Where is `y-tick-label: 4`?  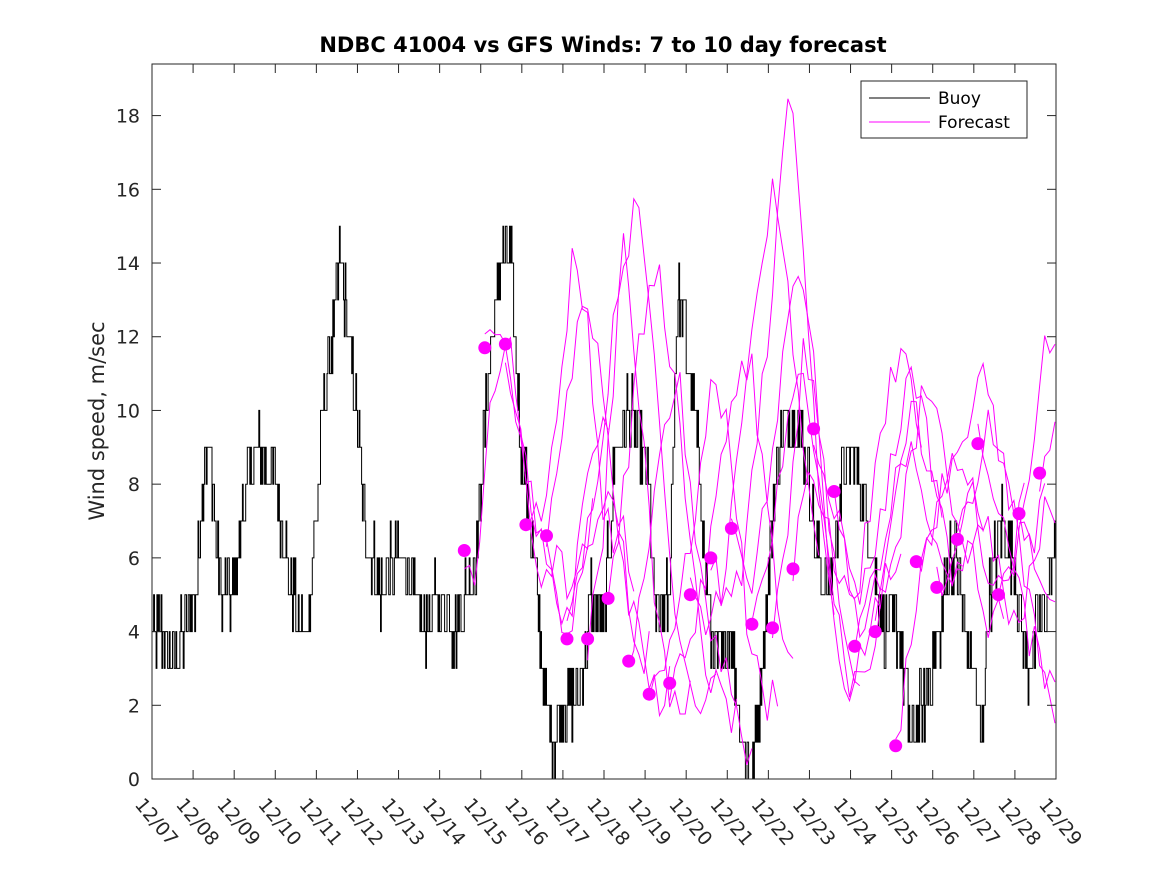 y-tick-label: 4 is located at coordinates (134, 633).